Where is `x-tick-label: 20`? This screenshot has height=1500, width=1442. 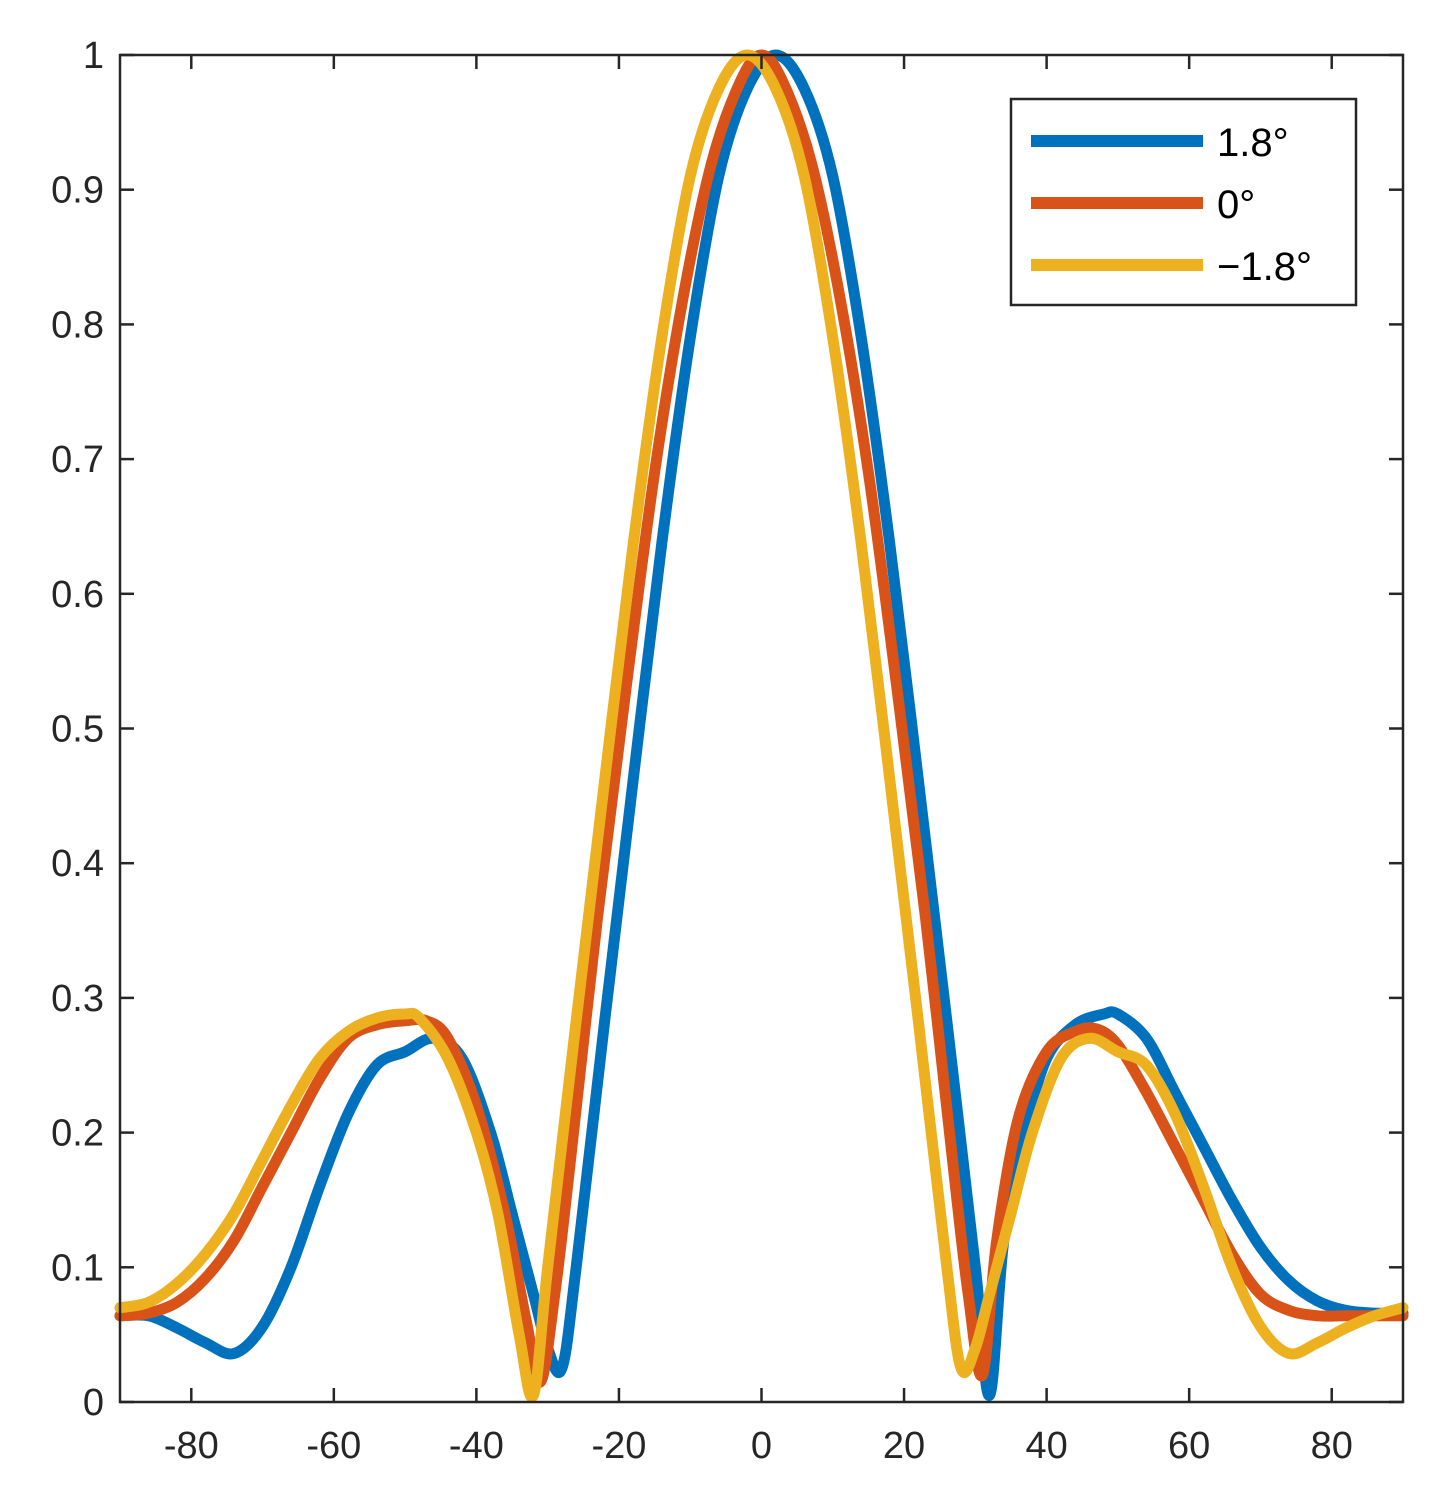
x-tick-label: 20 is located at coordinates (904, 1446).